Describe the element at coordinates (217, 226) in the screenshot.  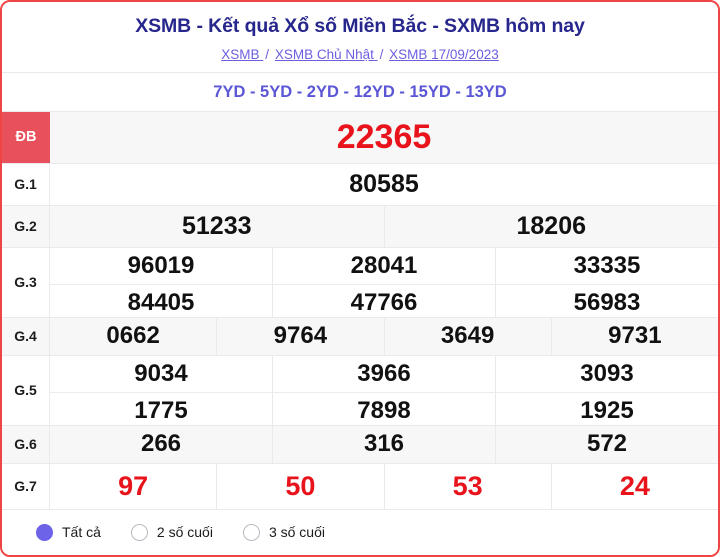
I see `prize-number: 51233` at that location.